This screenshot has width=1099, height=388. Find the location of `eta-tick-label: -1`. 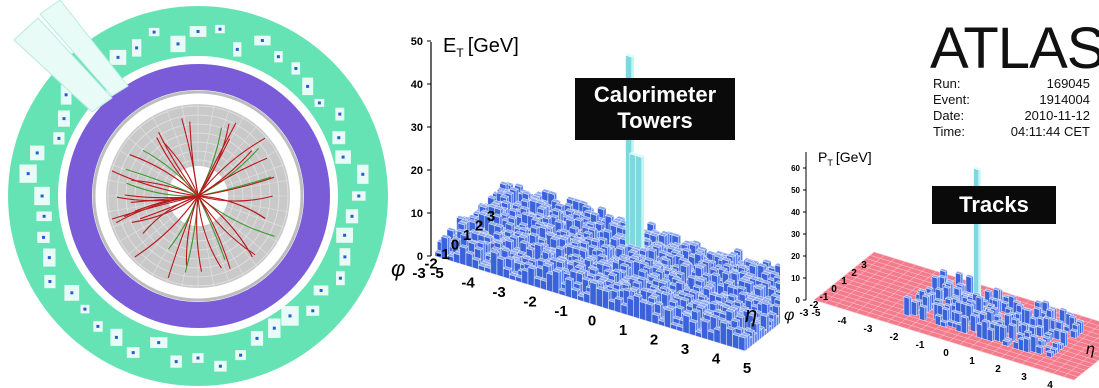

eta-tick-label: -1 is located at coordinates (560, 311).